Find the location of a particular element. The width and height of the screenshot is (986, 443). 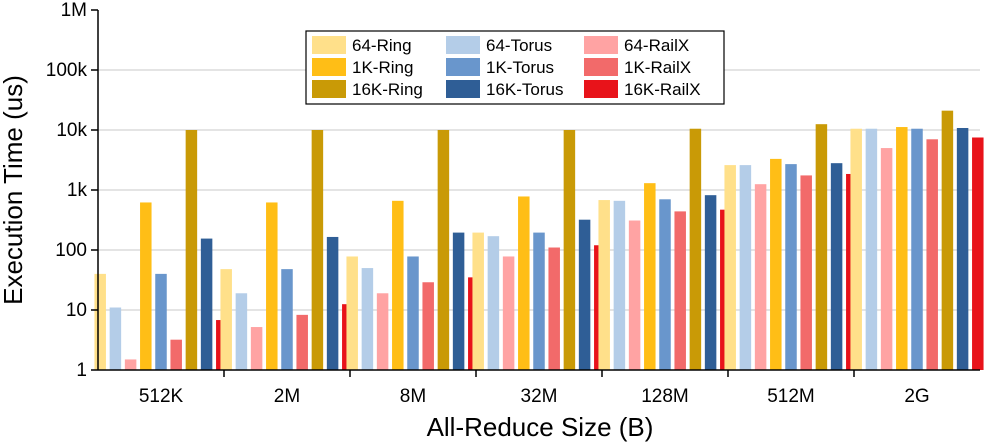

y-tick-labels: 1 10 100 1k 10k 100k 1M is located at coordinates (67, 190).